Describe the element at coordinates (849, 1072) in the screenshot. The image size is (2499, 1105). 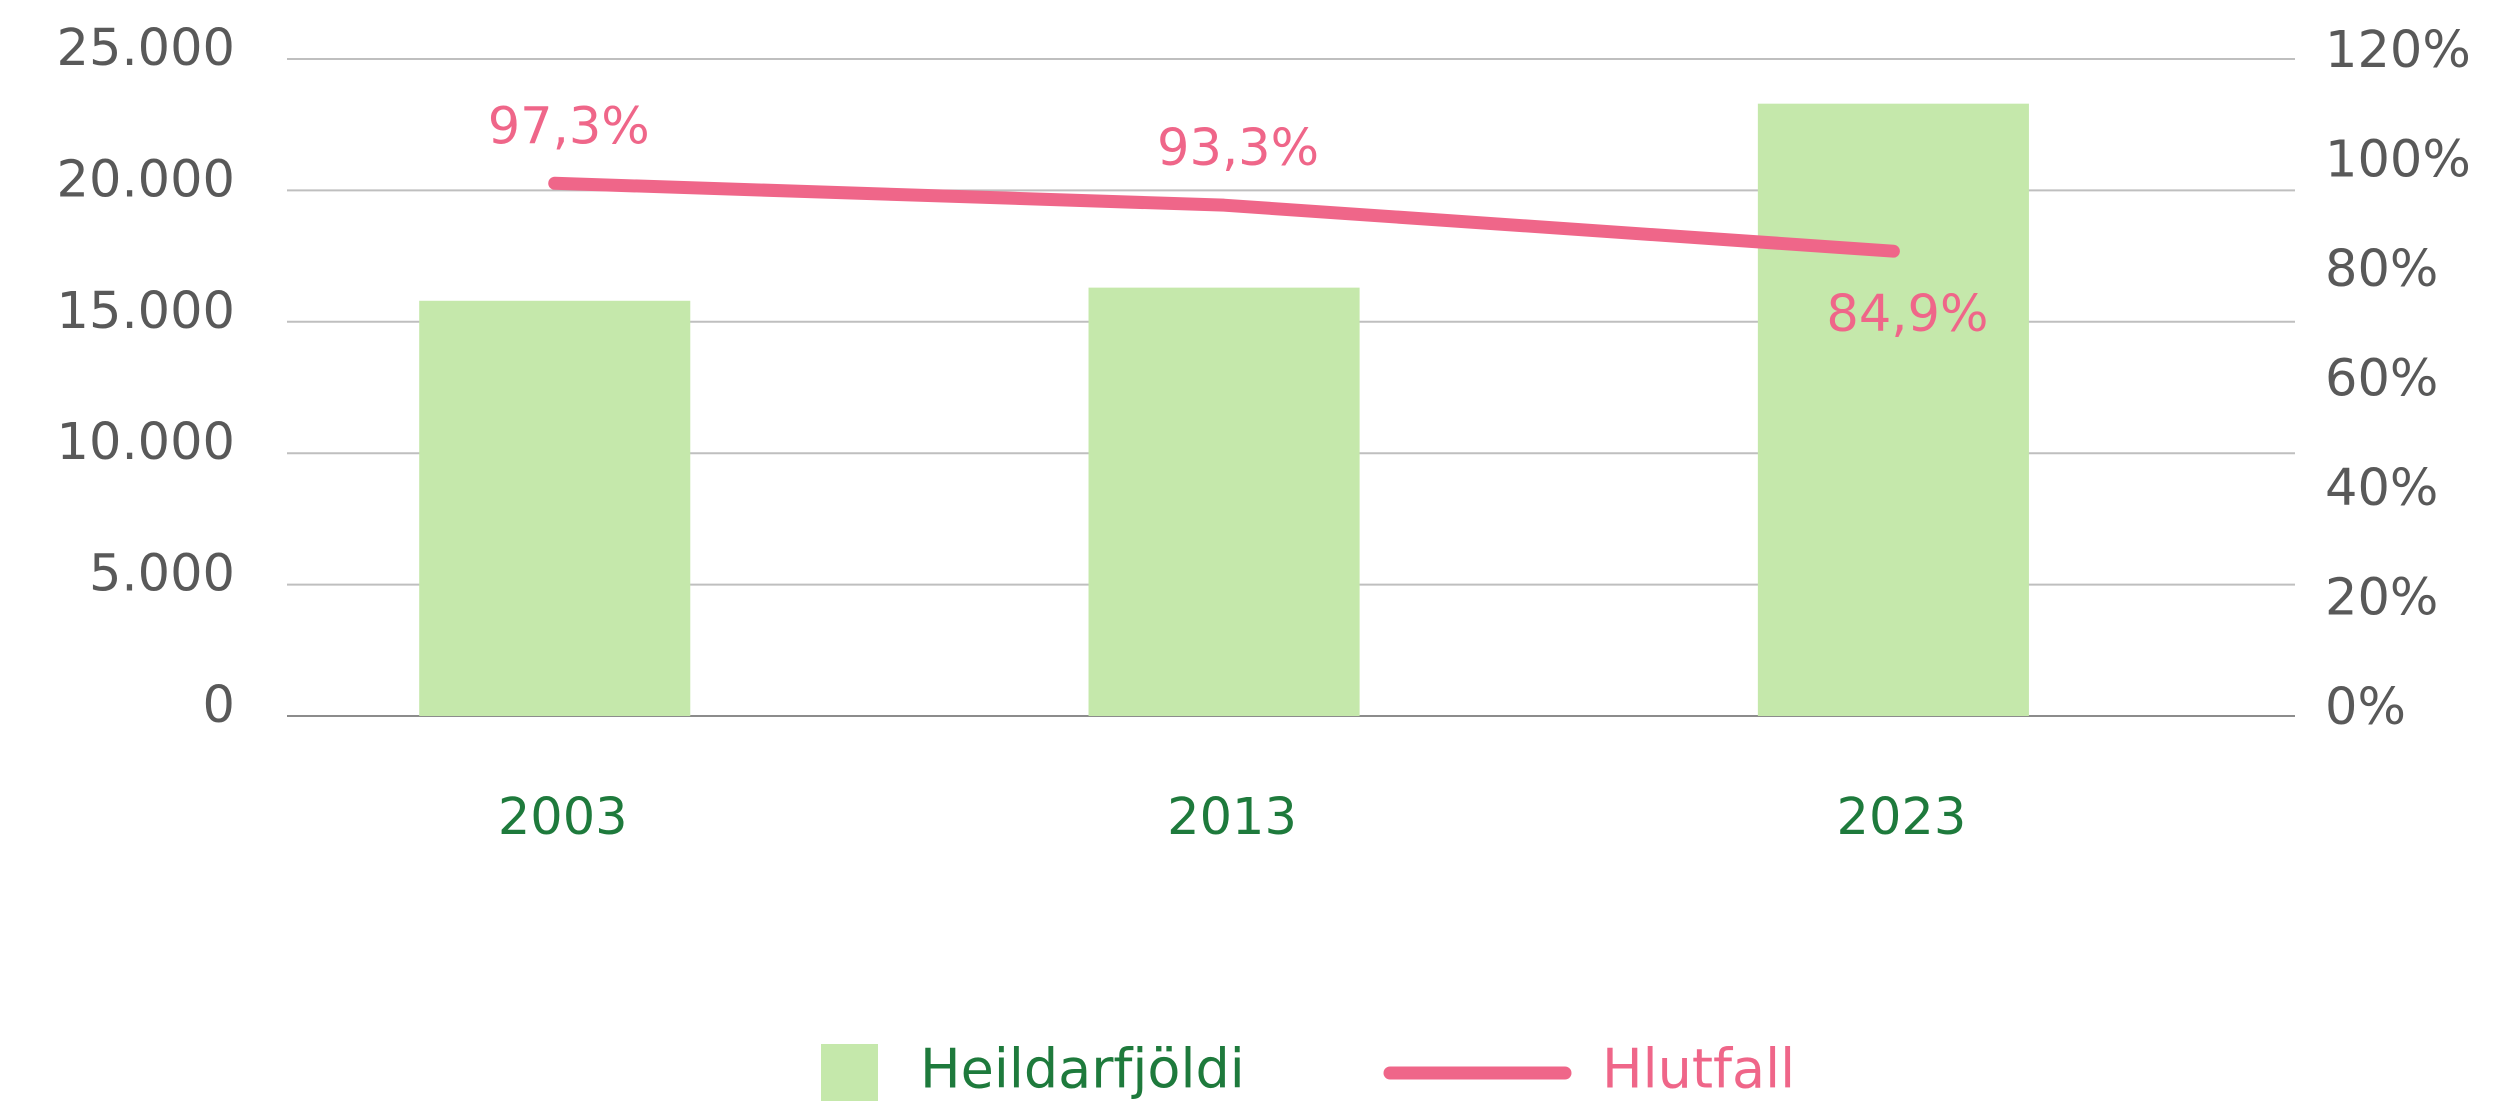
I see `legend-swatch` at that location.